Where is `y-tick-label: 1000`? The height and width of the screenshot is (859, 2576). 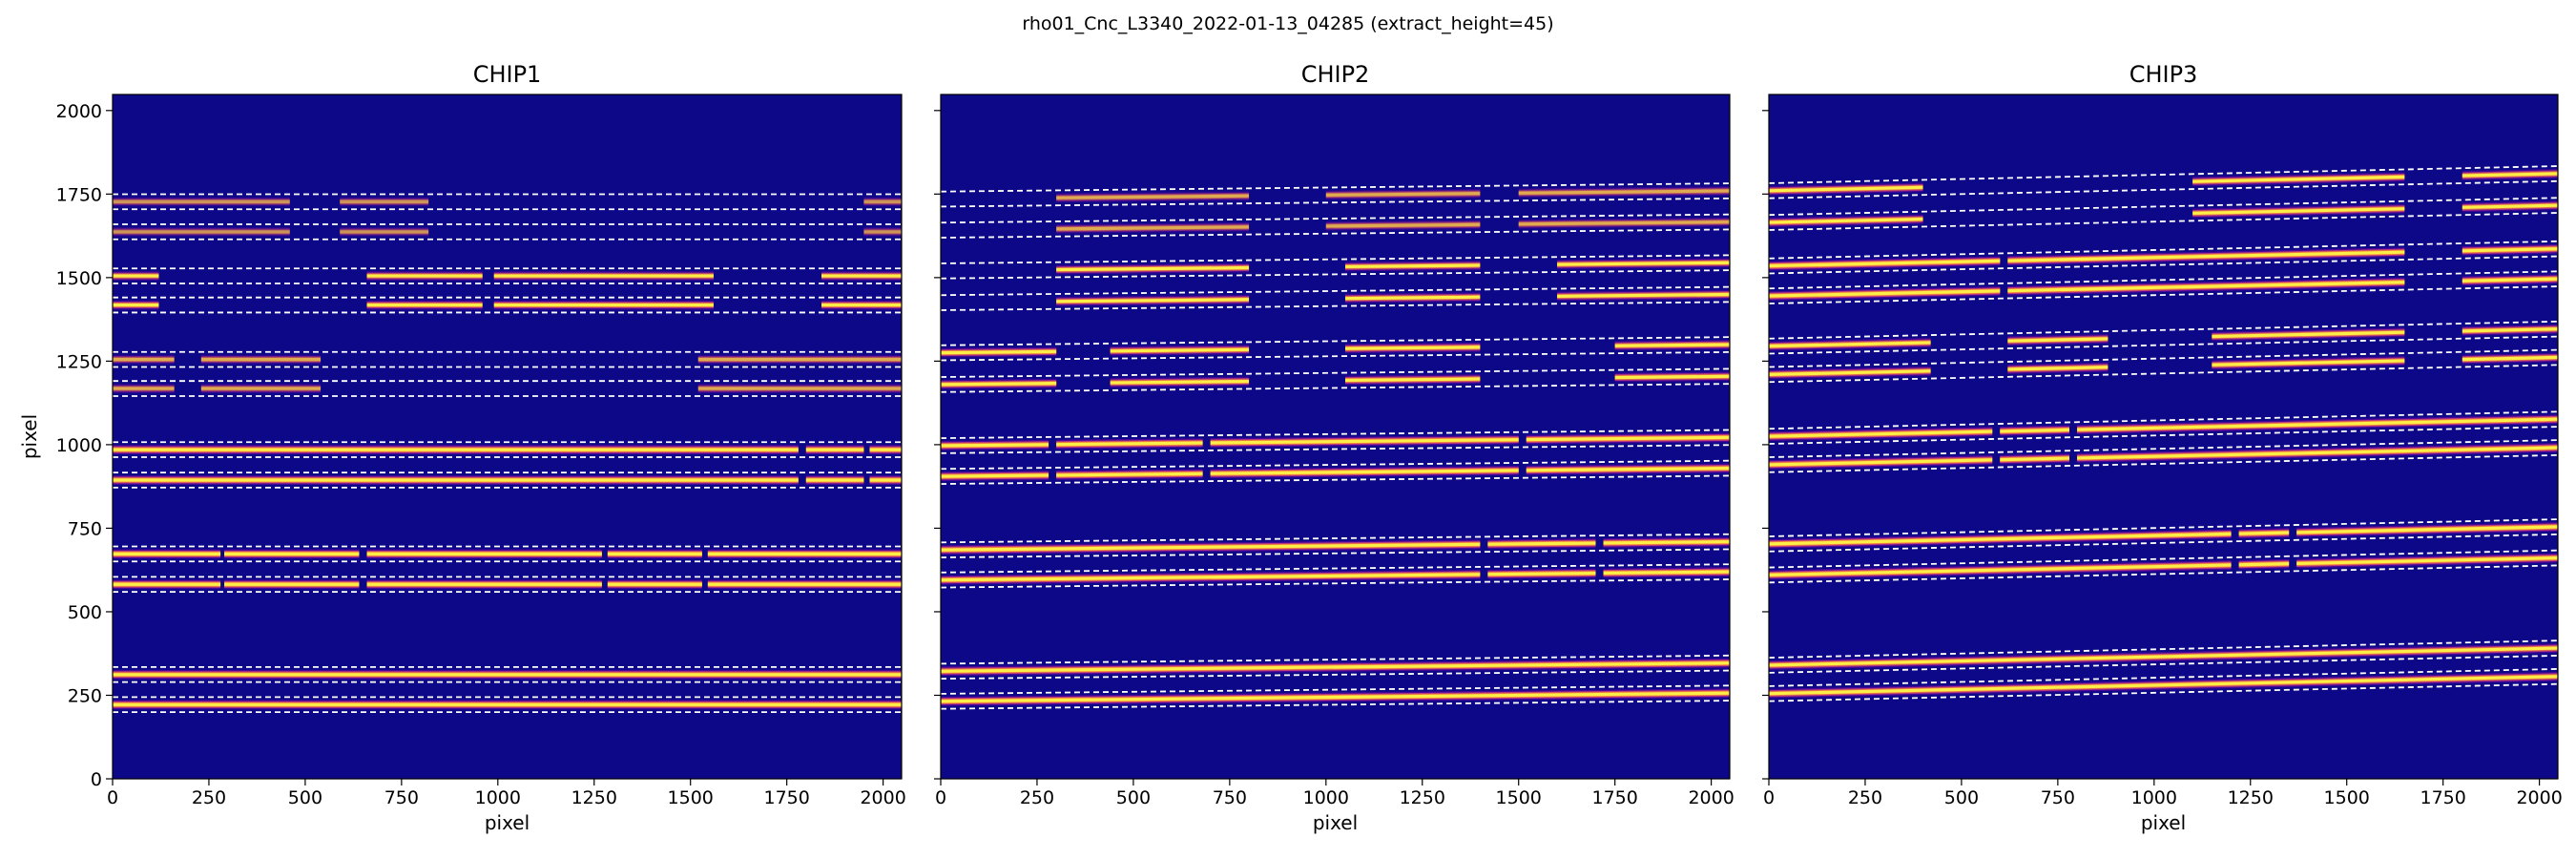
y-tick-label: 1000 is located at coordinates (79, 445).